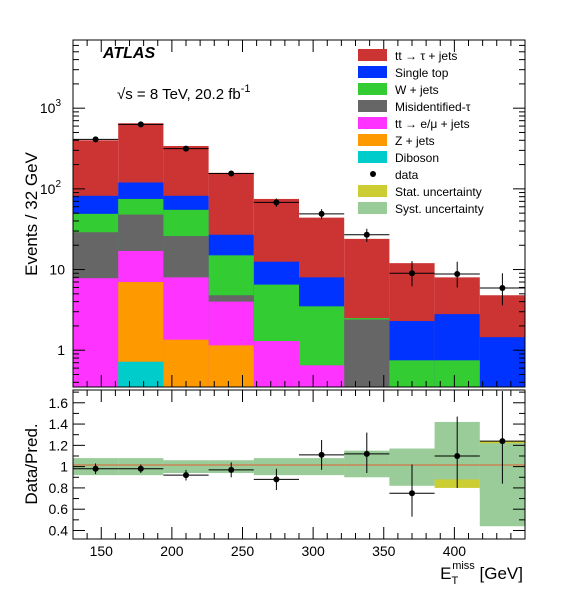 This screenshot has width=568, height=600. Describe the element at coordinates (407, 175) in the screenshot. I see `legend-label-7: data` at that location.